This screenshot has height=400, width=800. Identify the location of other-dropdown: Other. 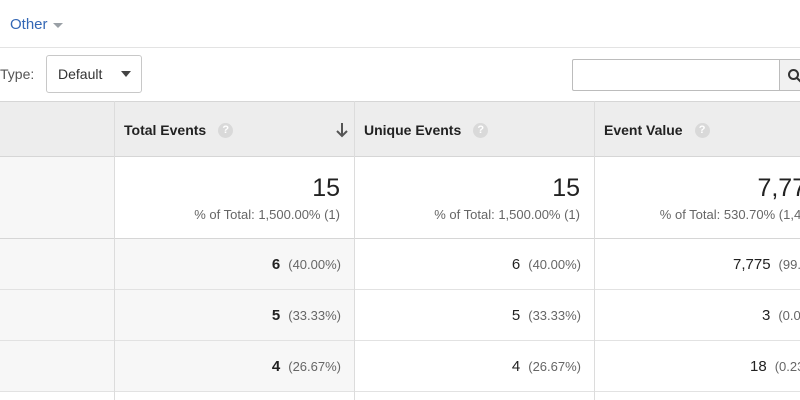
(36, 24).